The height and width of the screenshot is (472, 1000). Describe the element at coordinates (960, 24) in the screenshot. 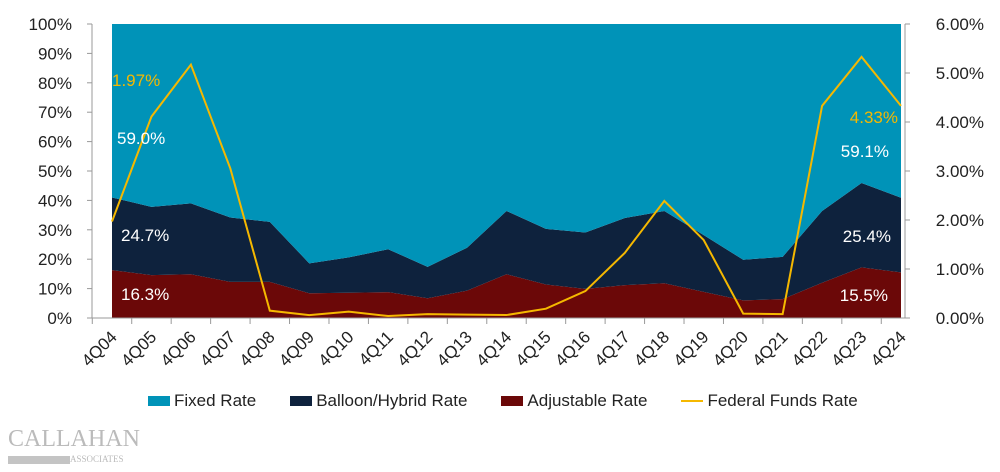

I see `right-tick-label: 6.00%` at that location.